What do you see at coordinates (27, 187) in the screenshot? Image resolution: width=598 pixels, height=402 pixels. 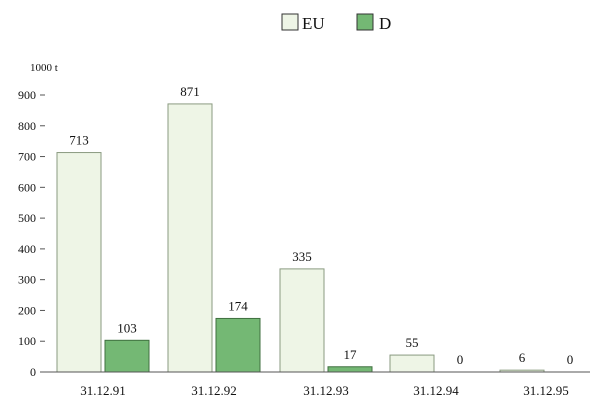 I see `y-tick-label-600: 600` at bounding box center [27, 187].